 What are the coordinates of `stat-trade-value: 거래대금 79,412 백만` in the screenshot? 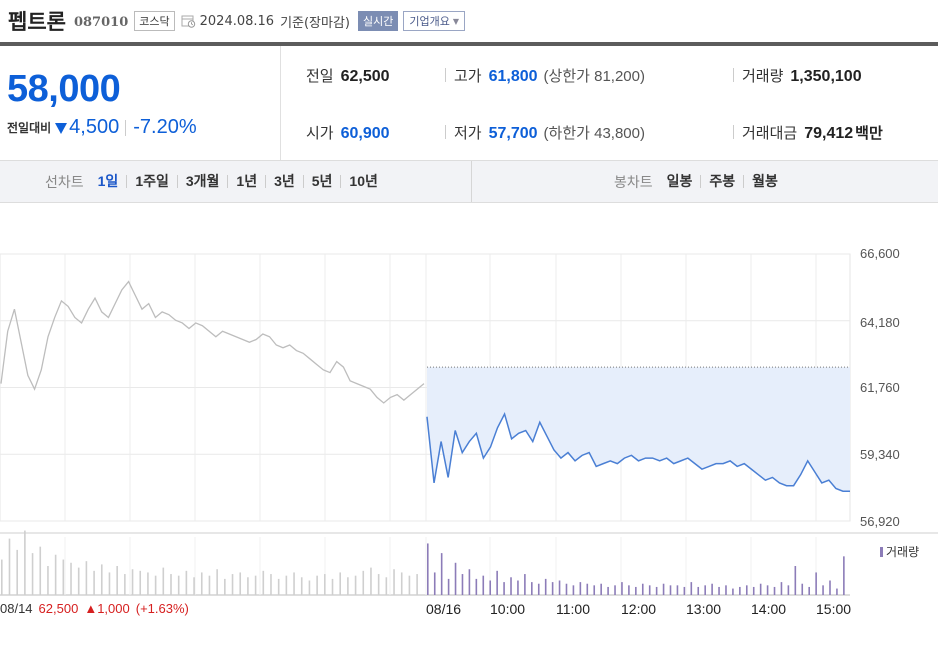 It's located at (812, 132).